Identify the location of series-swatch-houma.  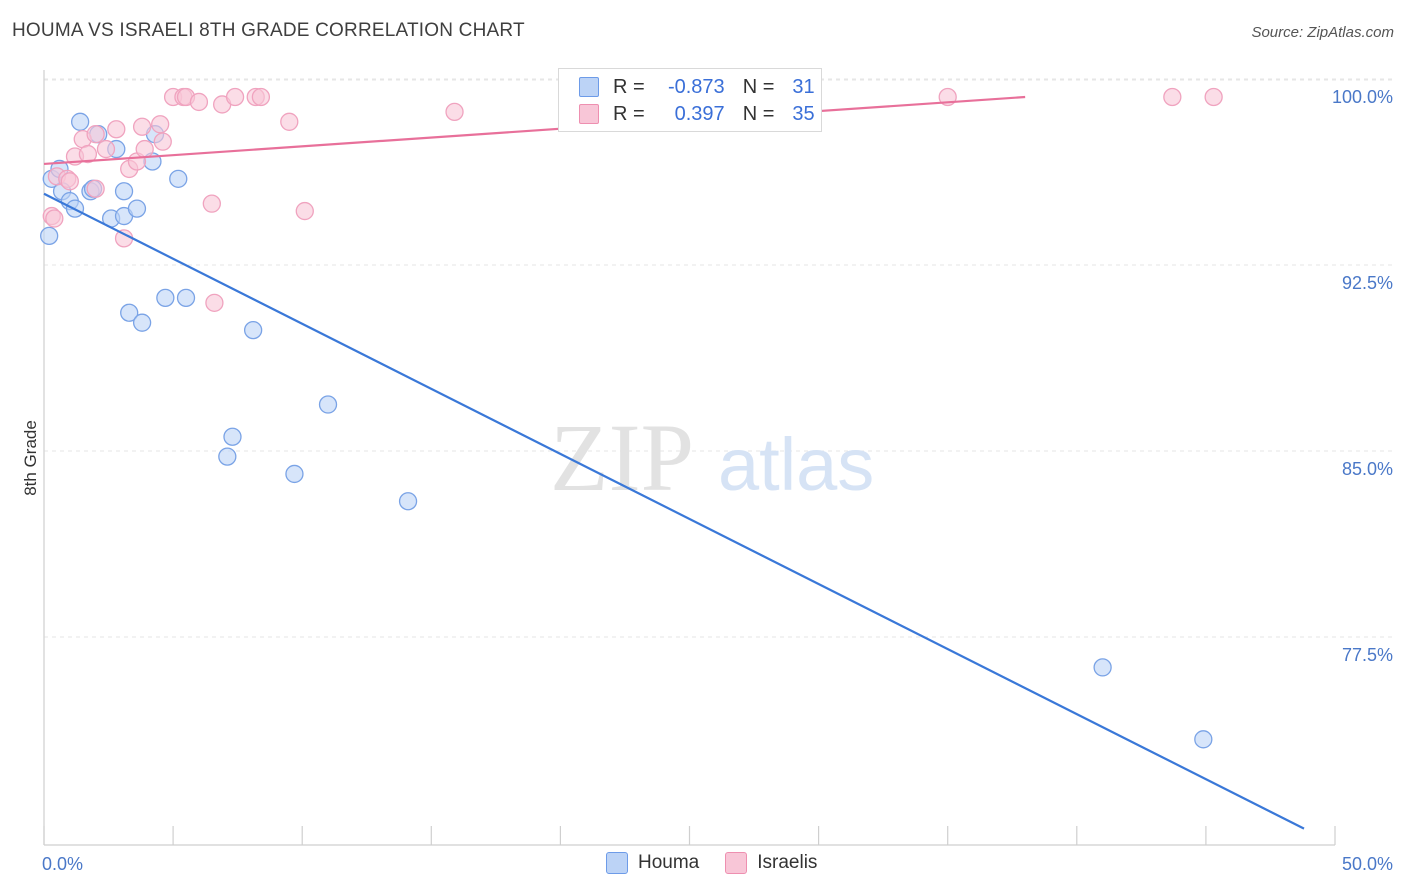
(617, 863).